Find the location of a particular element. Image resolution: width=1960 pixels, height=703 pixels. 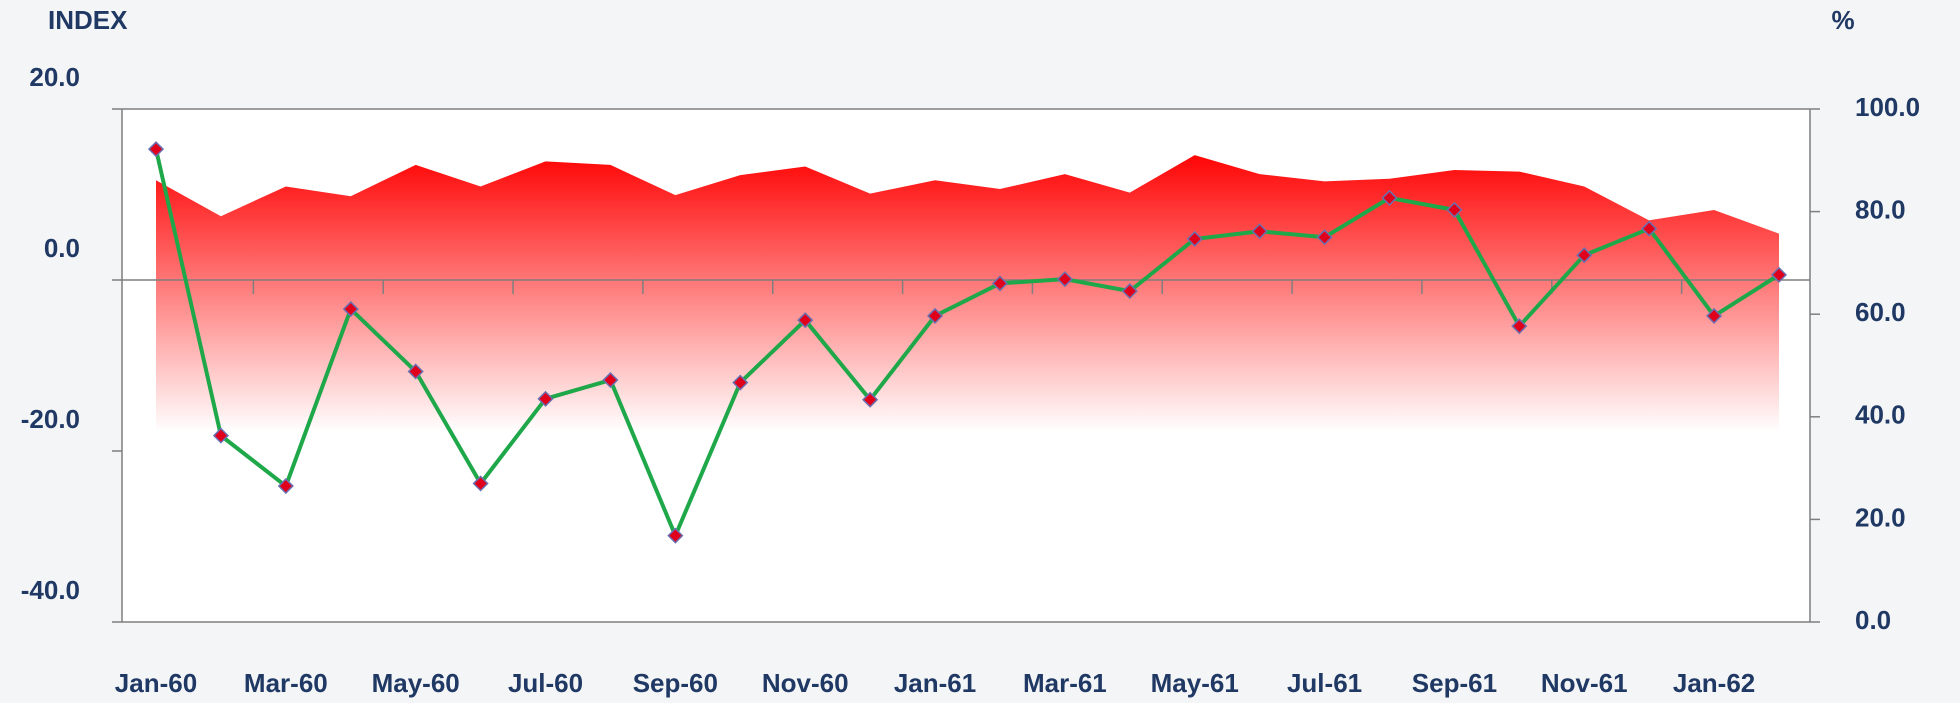

y-axis-label: INDEX is located at coordinates (88, 20).